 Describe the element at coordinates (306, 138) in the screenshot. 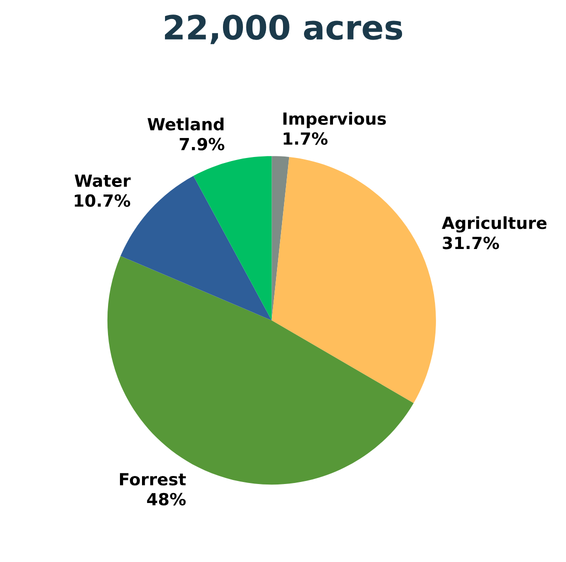

I see `data-label: 1.7%` at that location.